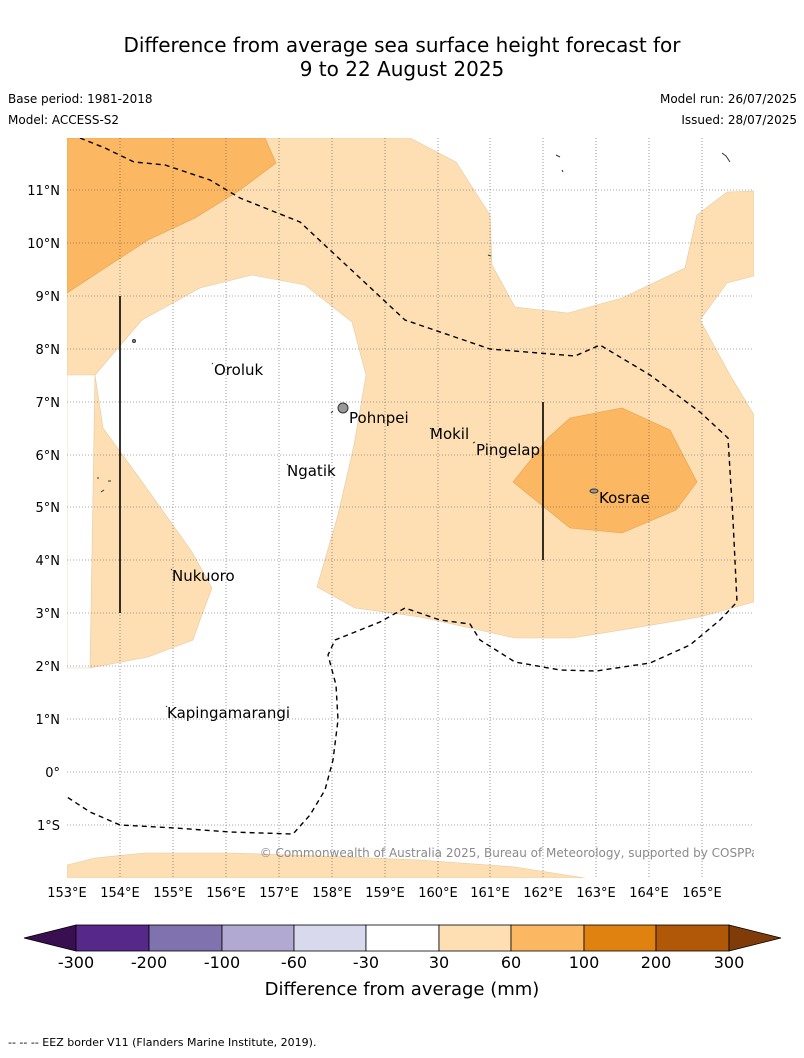 This screenshot has height=1058, width=804. Describe the element at coordinates (67, 893) in the screenshot. I see `x-tick: 153°E` at that location.